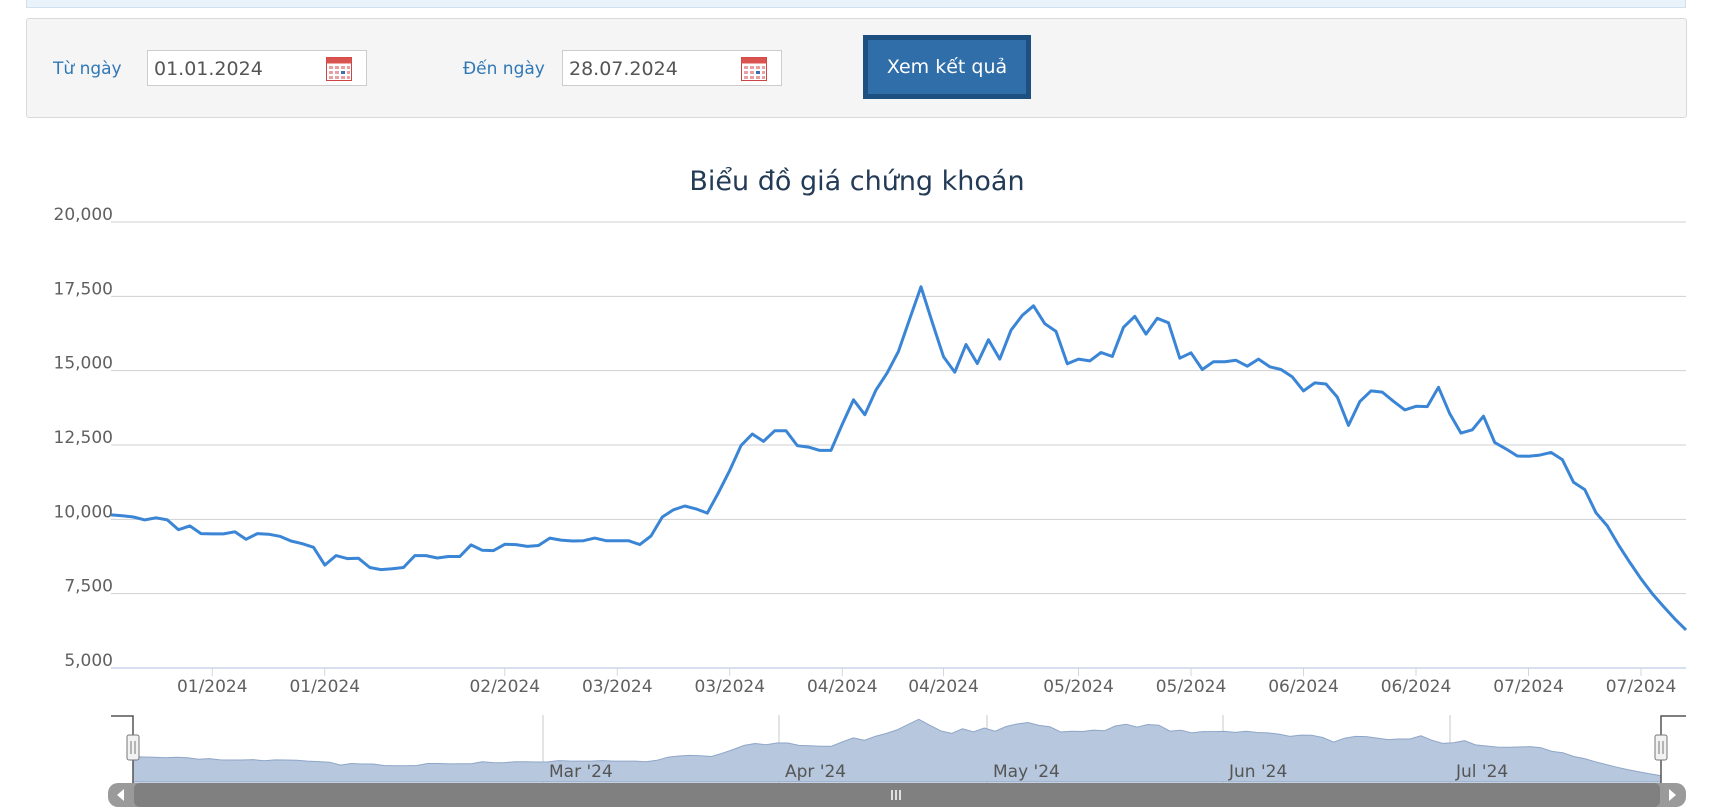  Describe the element at coordinates (856, 4) in the screenshot. I see `top-strip` at that location.